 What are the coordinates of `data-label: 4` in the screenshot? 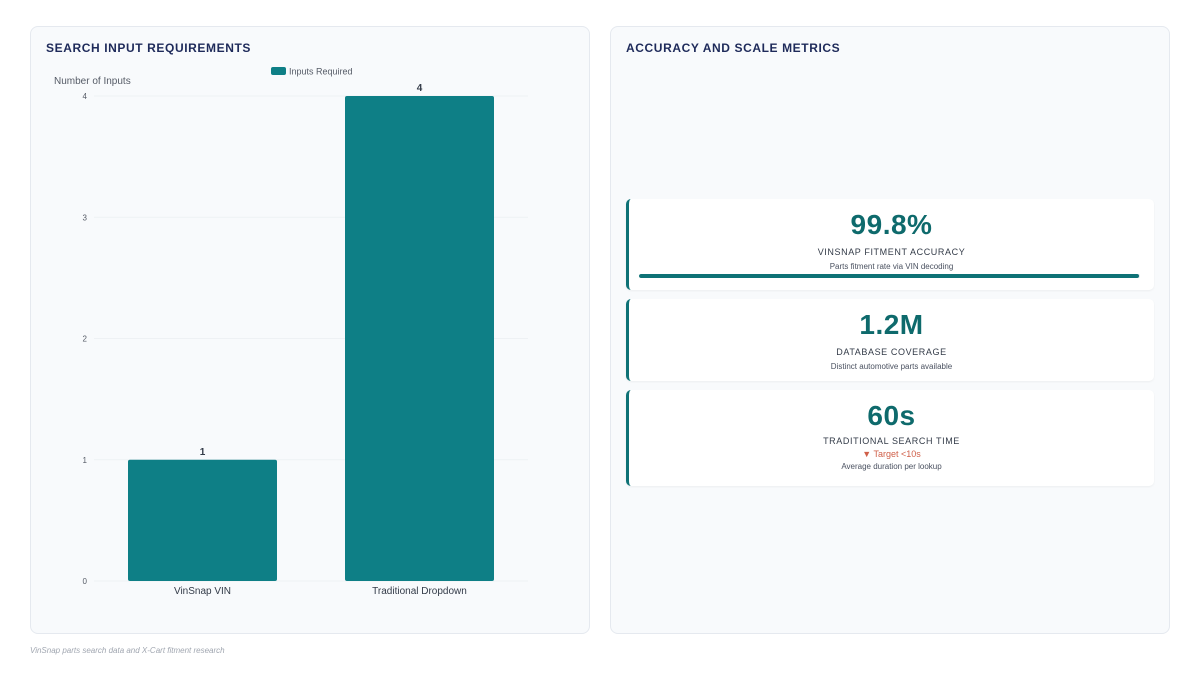 It's located at (420, 88).